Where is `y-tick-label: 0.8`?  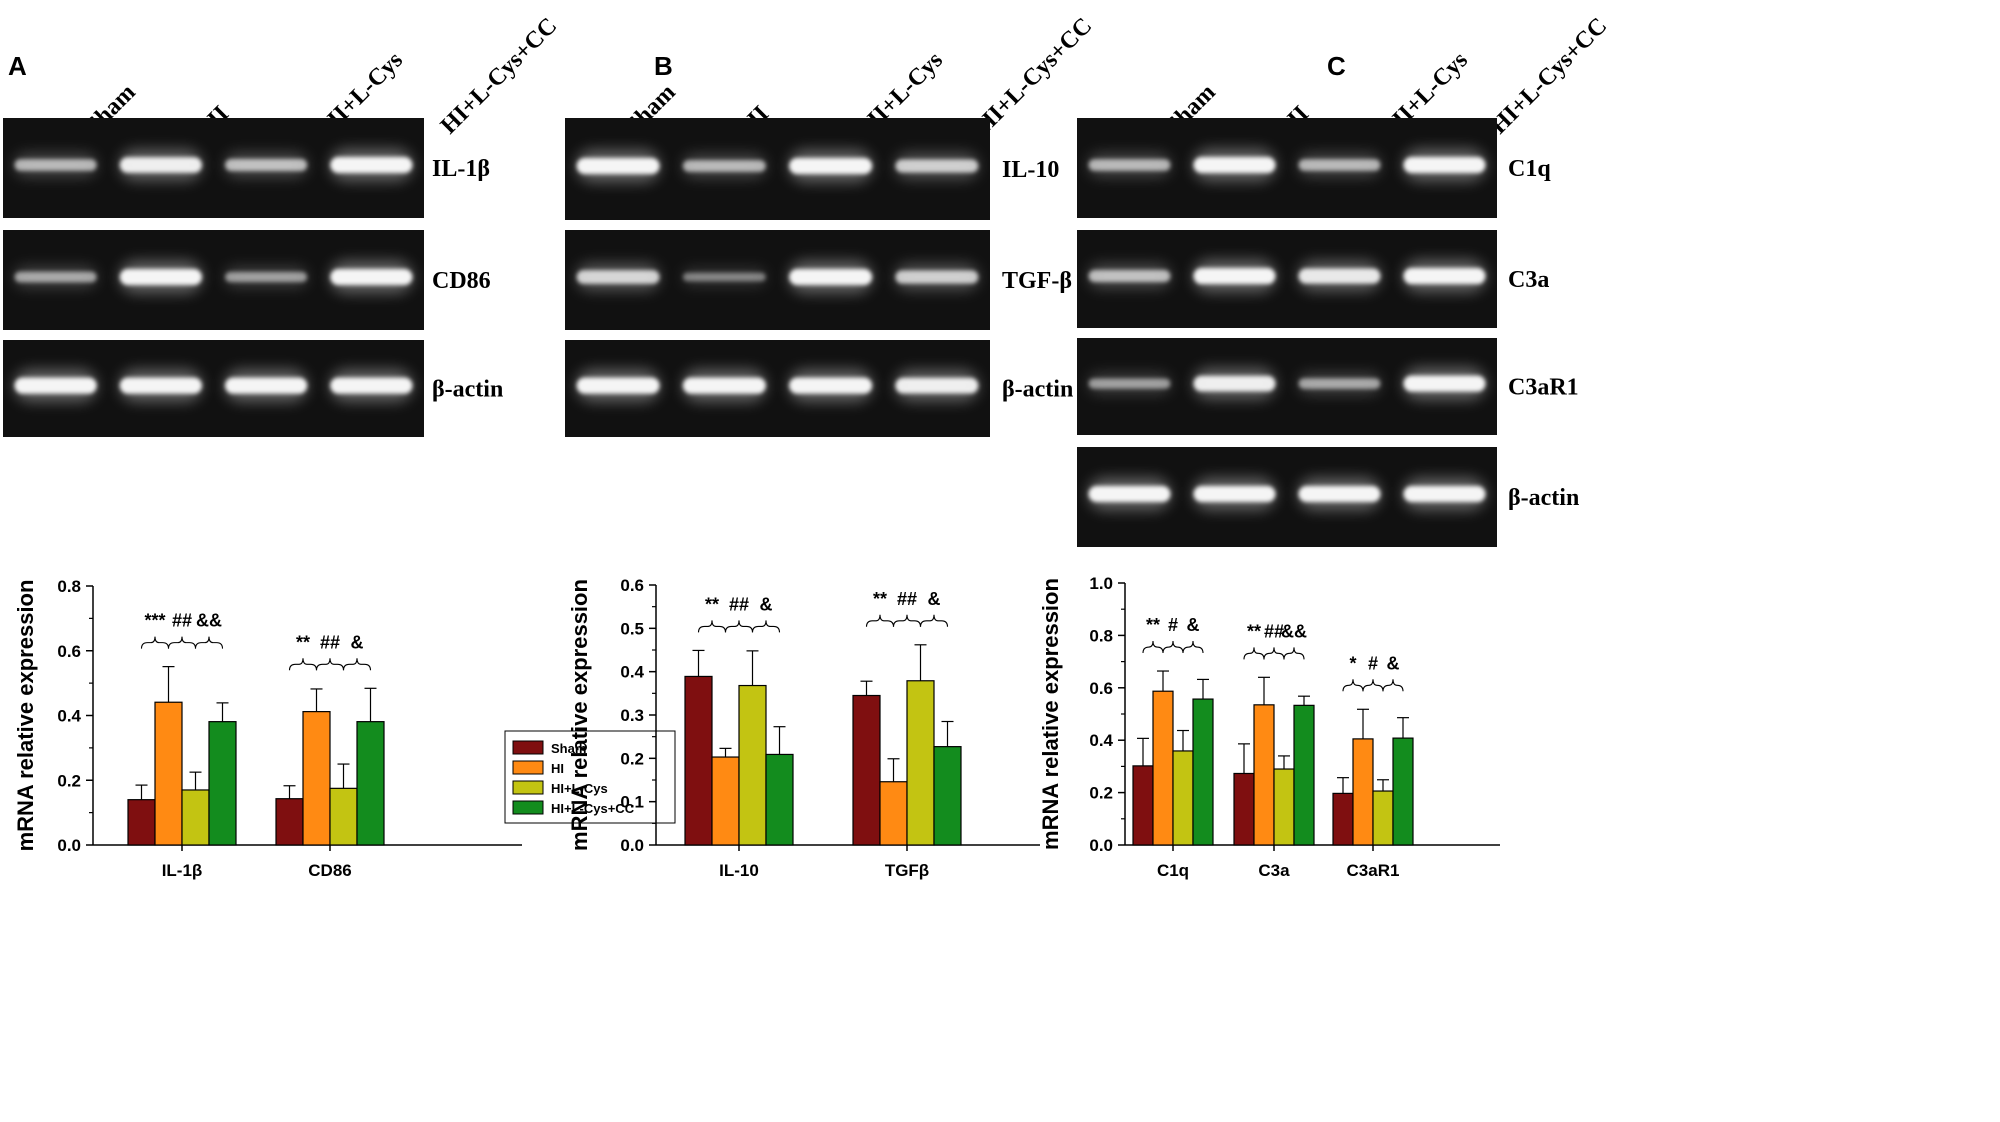
y-tick-label: 0.8 is located at coordinates (69, 586).